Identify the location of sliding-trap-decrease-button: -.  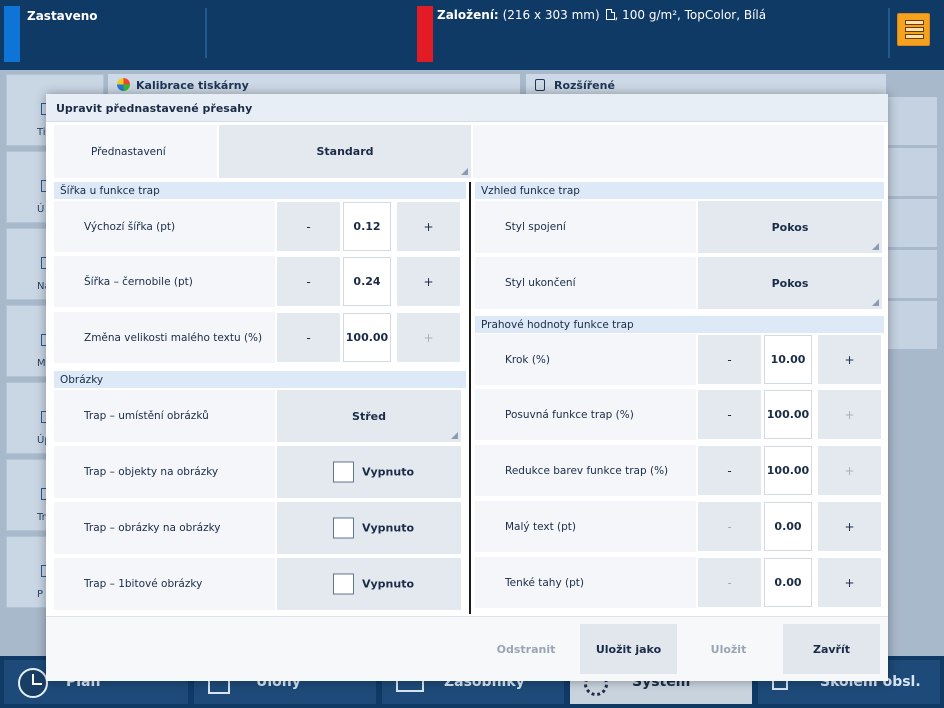
(729, 414).